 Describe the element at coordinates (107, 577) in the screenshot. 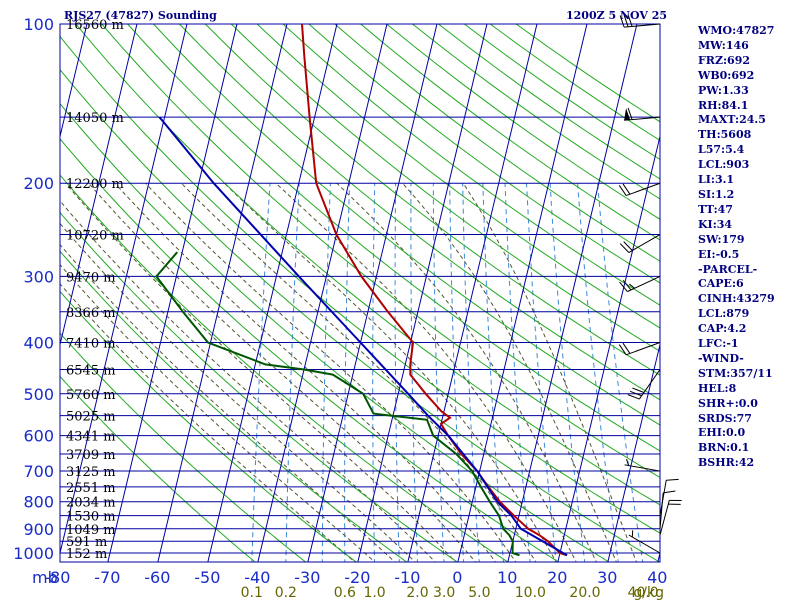

I see `temp-label--70: -70` at that location.